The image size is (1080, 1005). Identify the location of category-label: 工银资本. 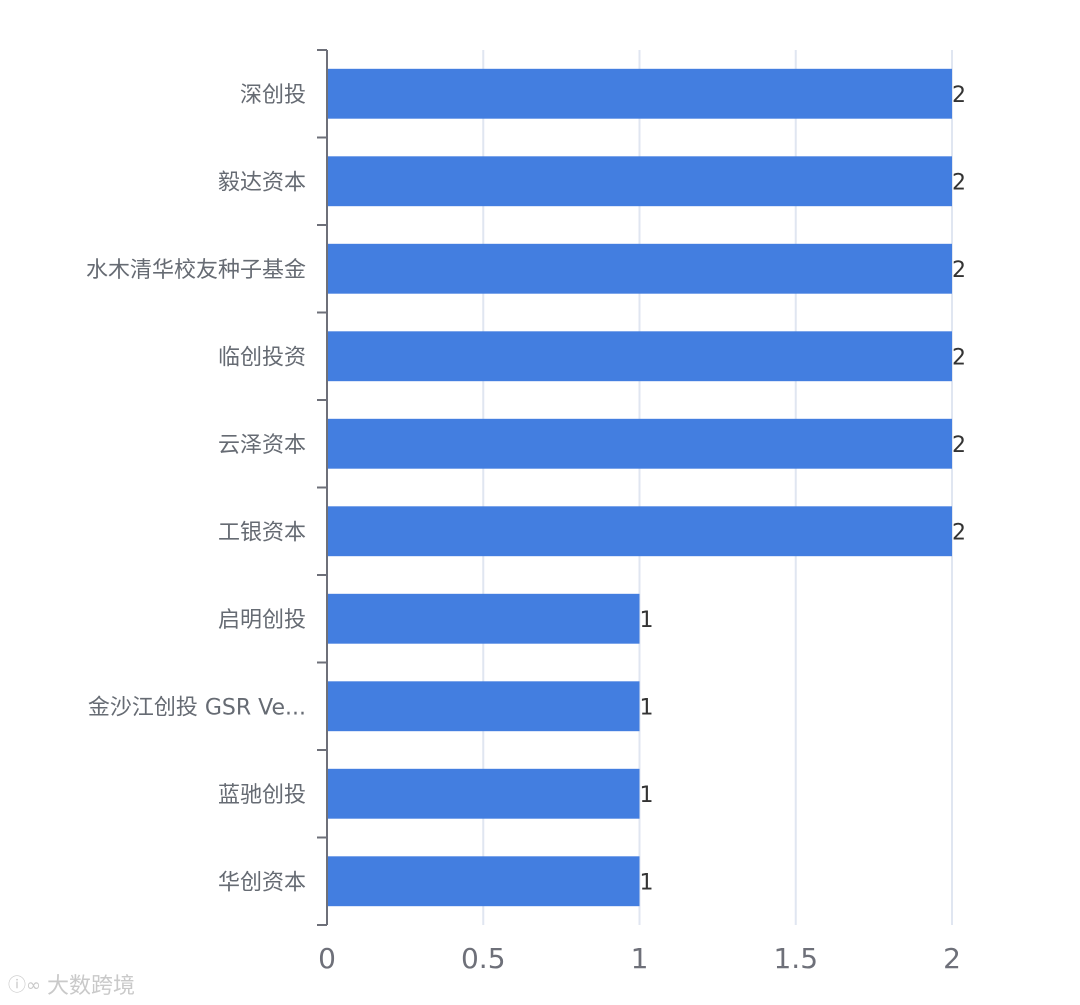
(262, 532).